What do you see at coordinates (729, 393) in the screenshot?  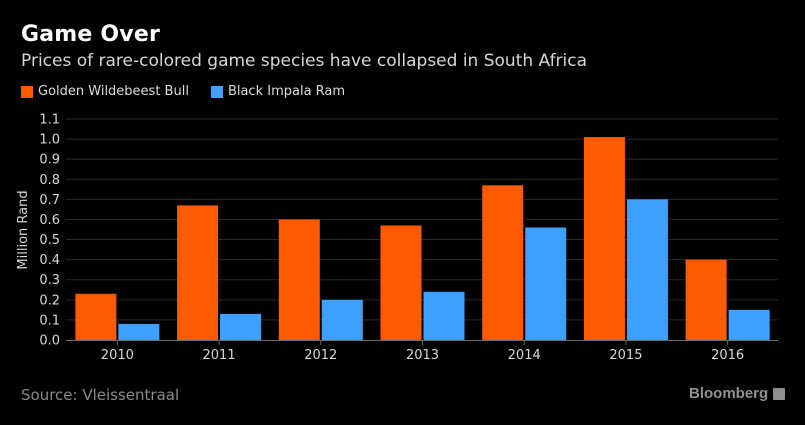 I see `brand-name: Bloomberg` at bounding box center [729, 393].